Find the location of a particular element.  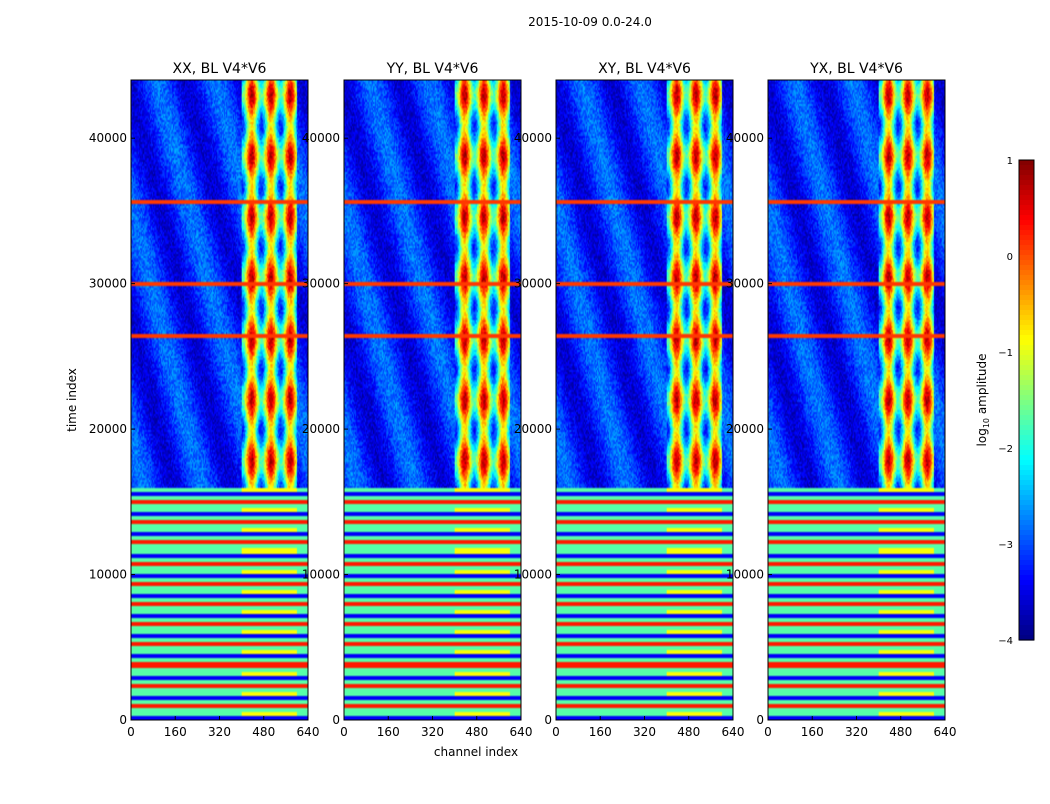

panel-title: YY, BL V4*V6 is located at coordinates (432, 69).